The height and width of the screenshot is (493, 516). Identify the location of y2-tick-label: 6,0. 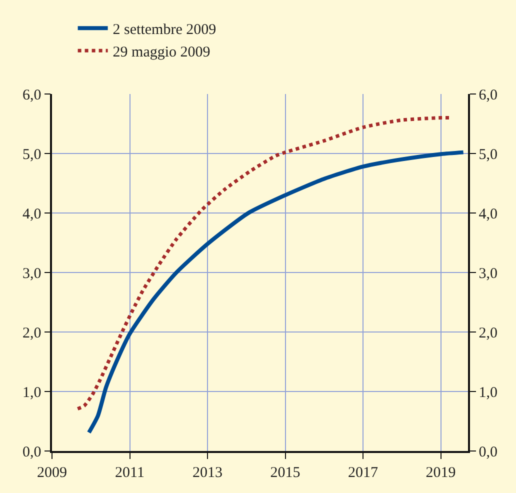
(488, 95).